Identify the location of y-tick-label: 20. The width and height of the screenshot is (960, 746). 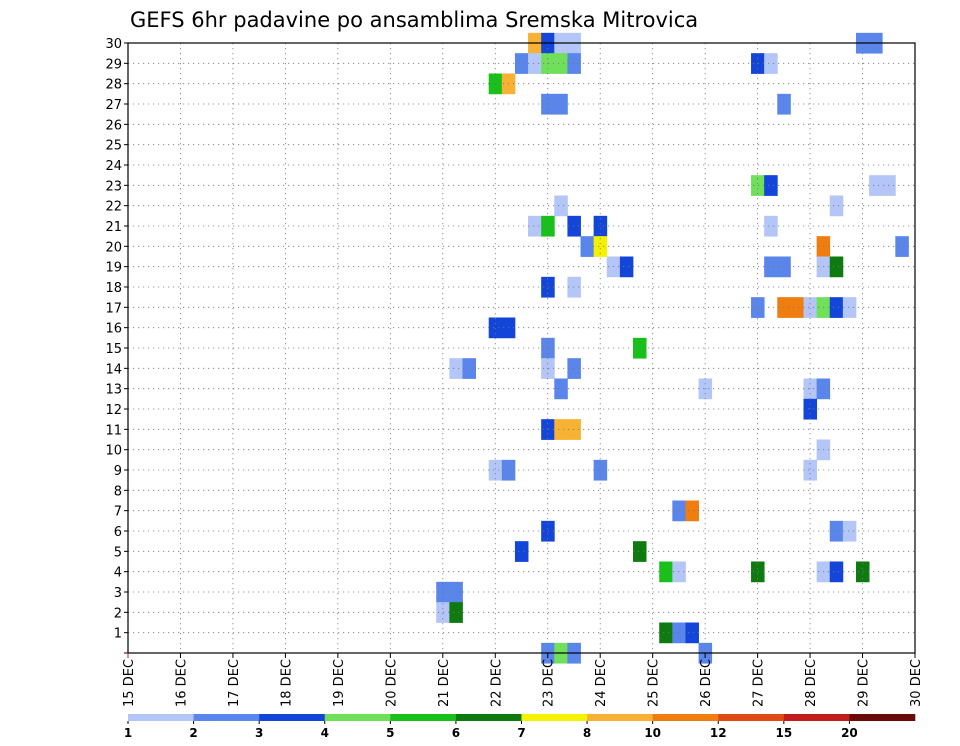
(113, 247).